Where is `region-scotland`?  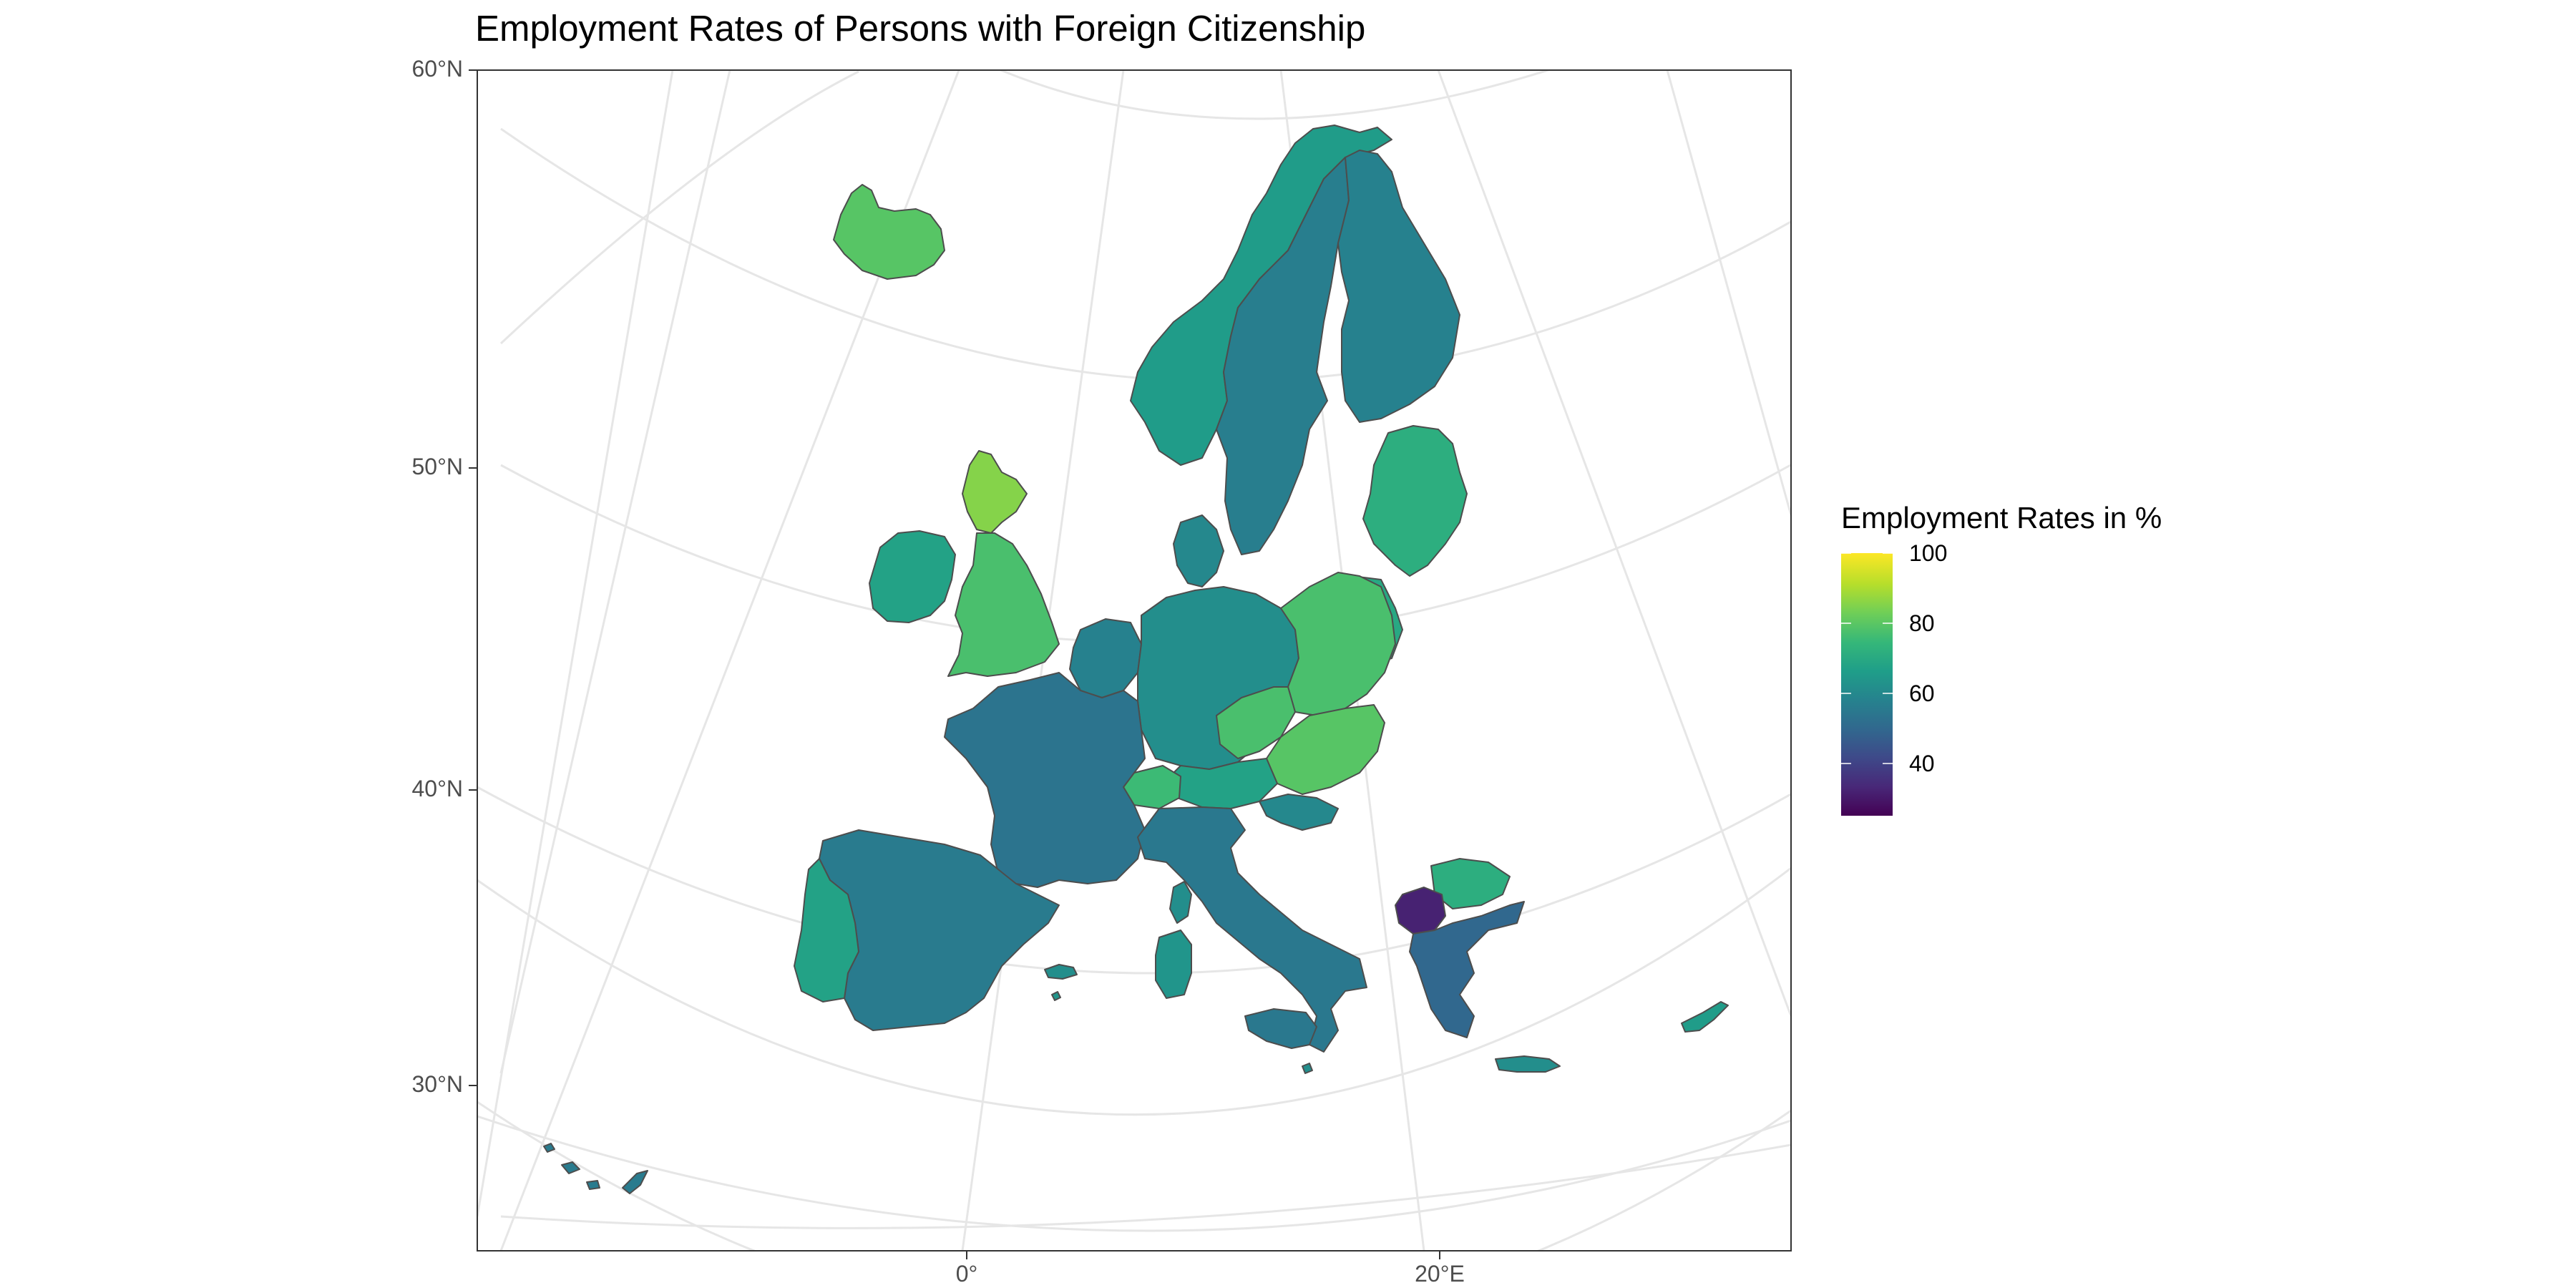 region-scotland is located at coordinates (995, 492).